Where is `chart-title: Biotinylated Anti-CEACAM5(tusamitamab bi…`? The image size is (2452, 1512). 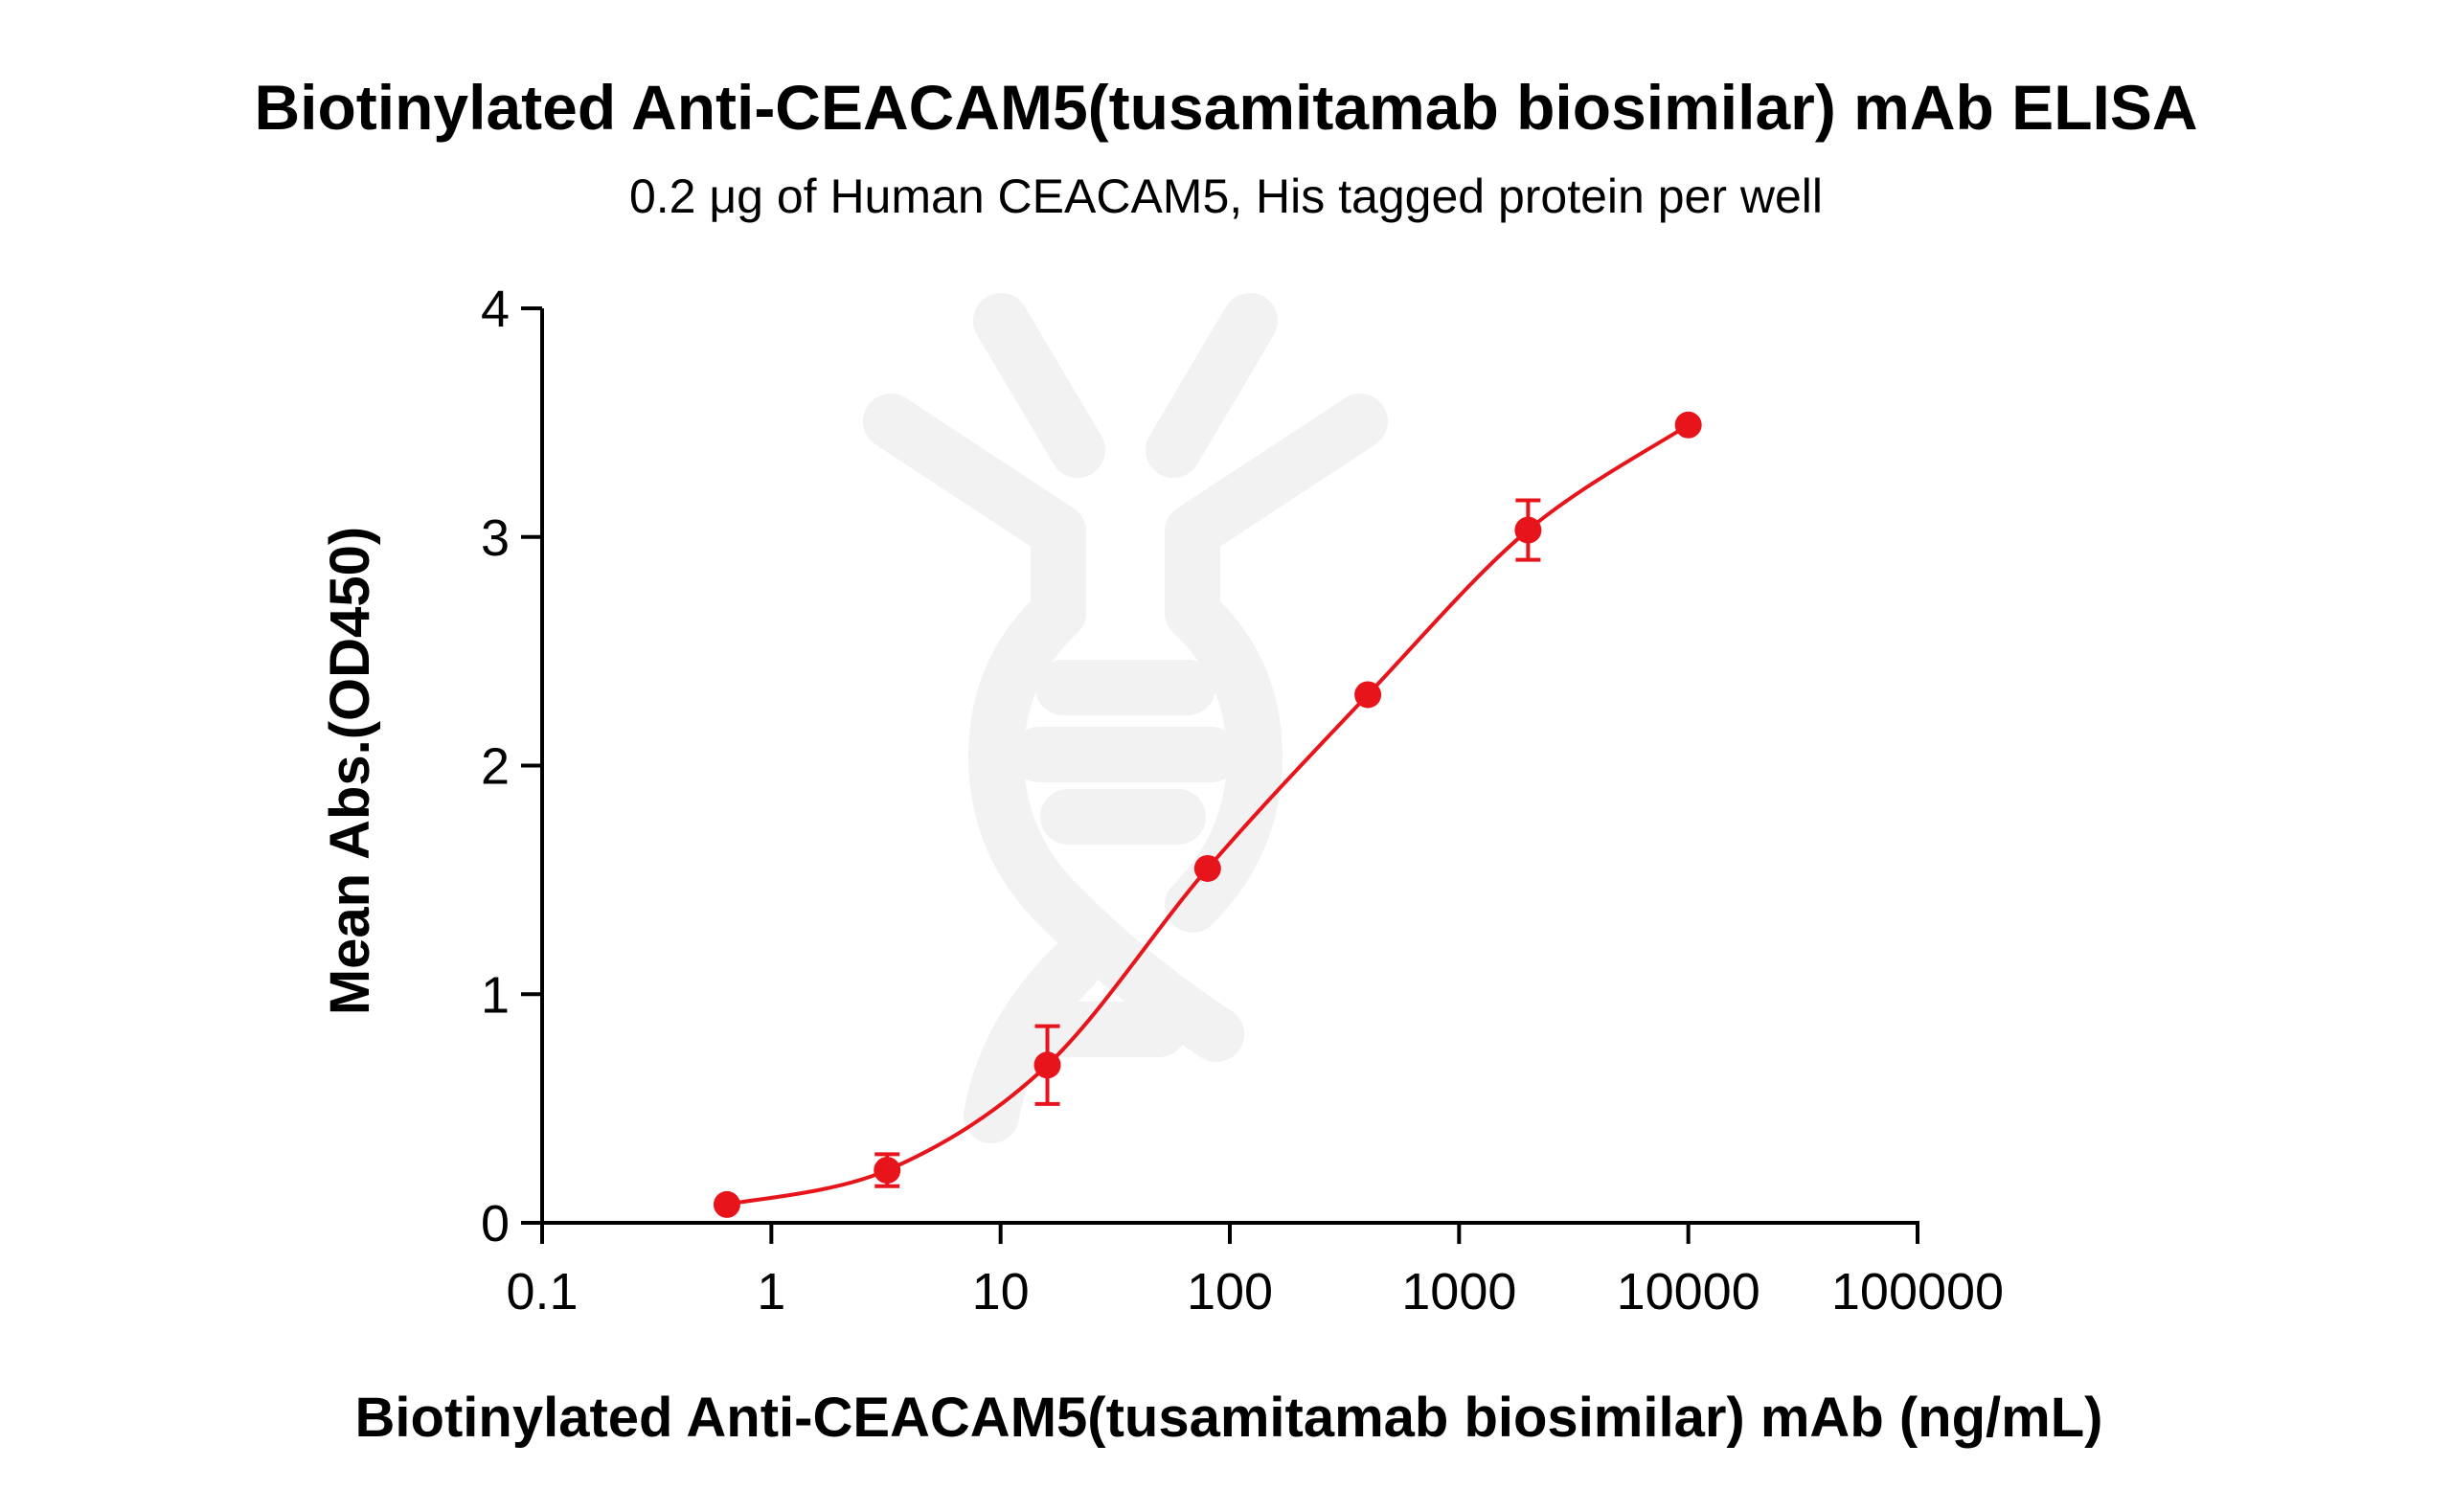
chart-title: Biotinylated Anti-CEACAM5(tusamitamab bi… is located at coordinates (1226, 107).